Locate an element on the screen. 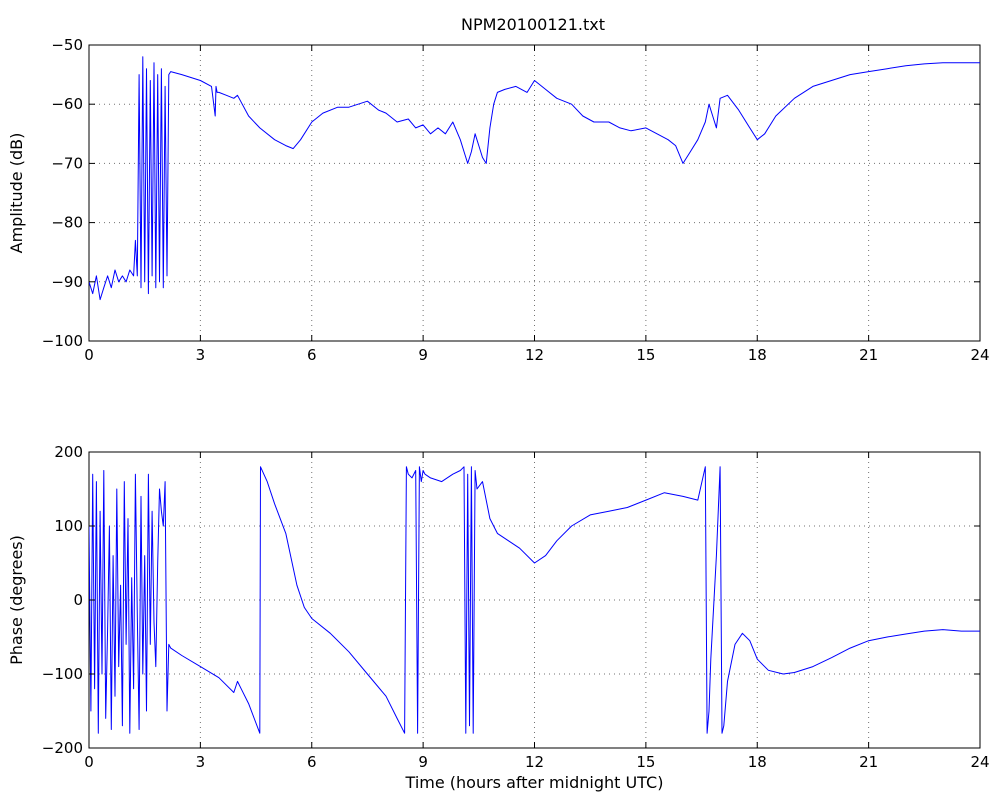 Image resolution: width=998 pixels, height=806 pixels. phase-y-tick-label: 100 is located at coordinates (68, 526).